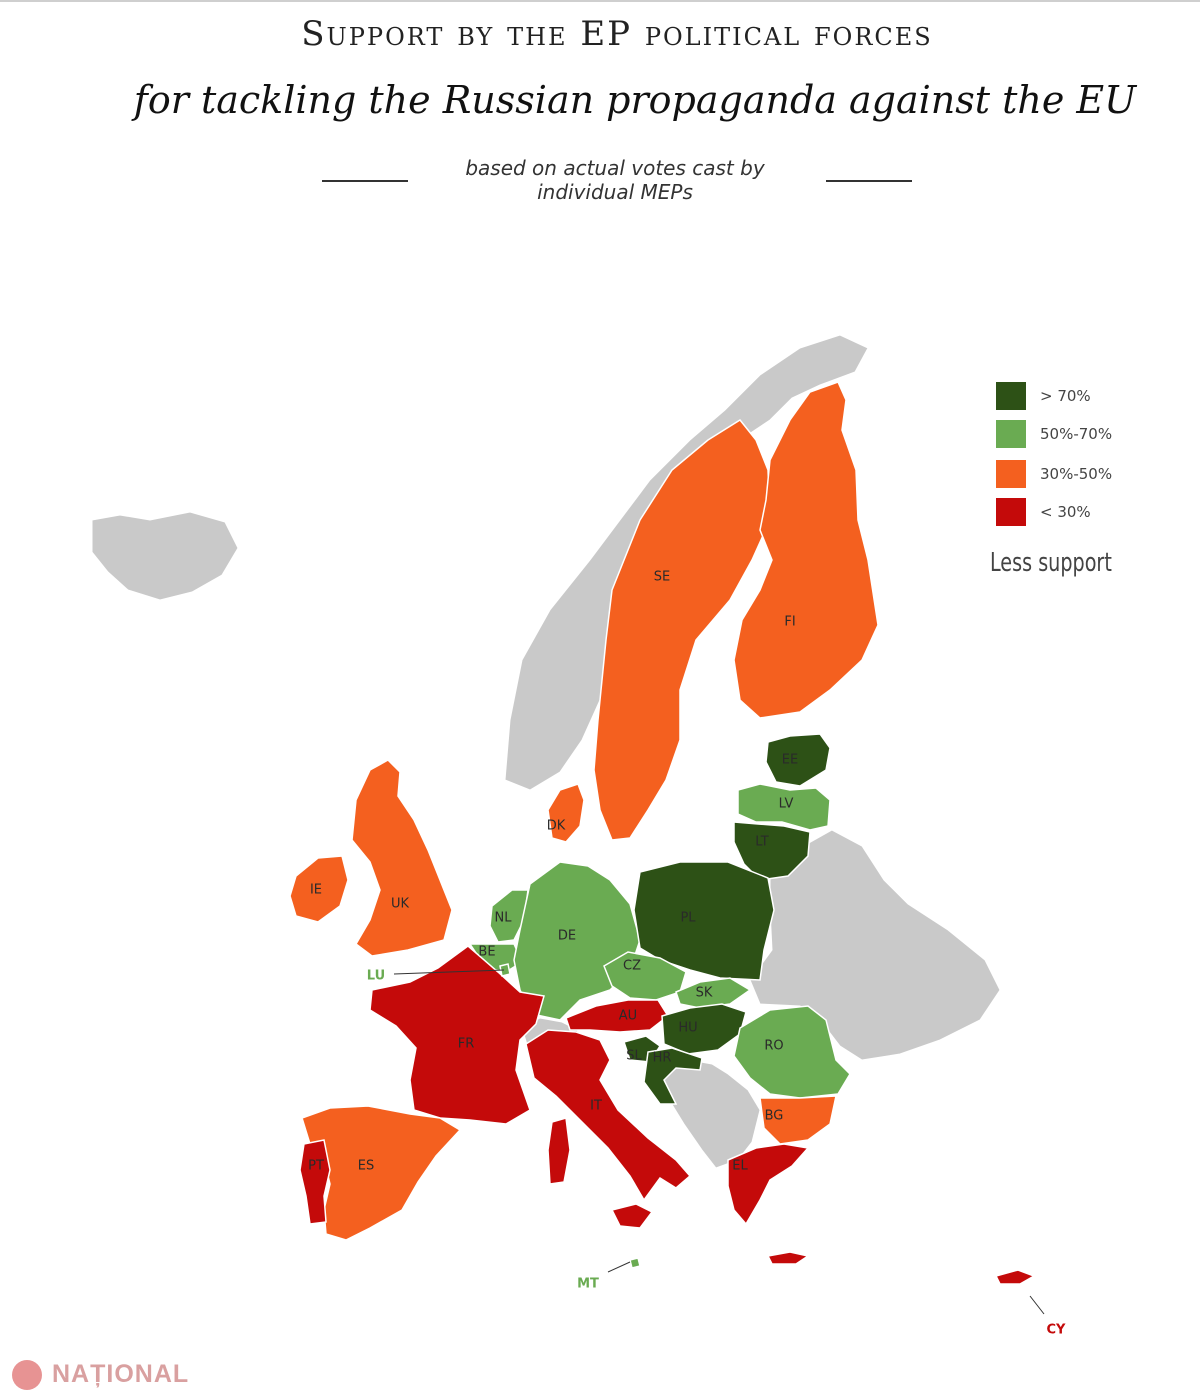  Describe the element at coordinates (704, 1029) in the screenshot. I see `country-hu` at that location.